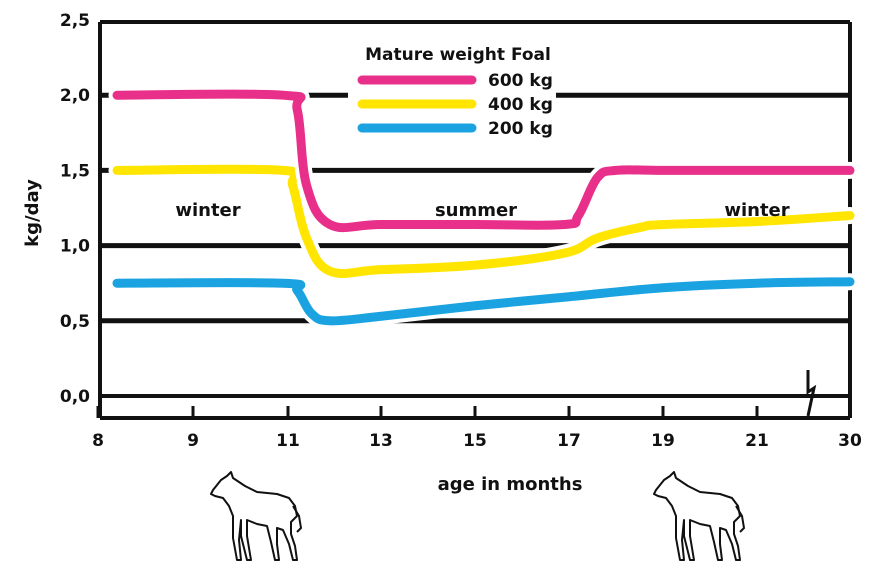  Describe the element at coordinates (381, 441) in the screenshot. I see `x-tick-label: 13` at that location.